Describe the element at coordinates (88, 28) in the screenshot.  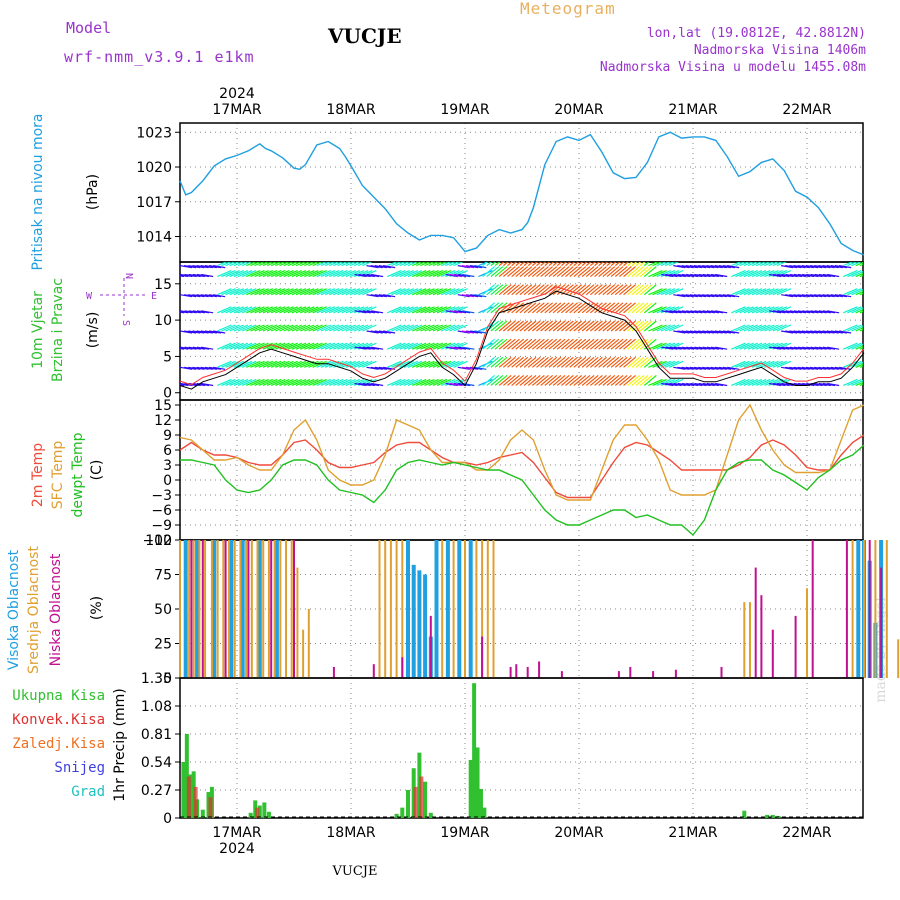
I see `model-label: Model` at that location.